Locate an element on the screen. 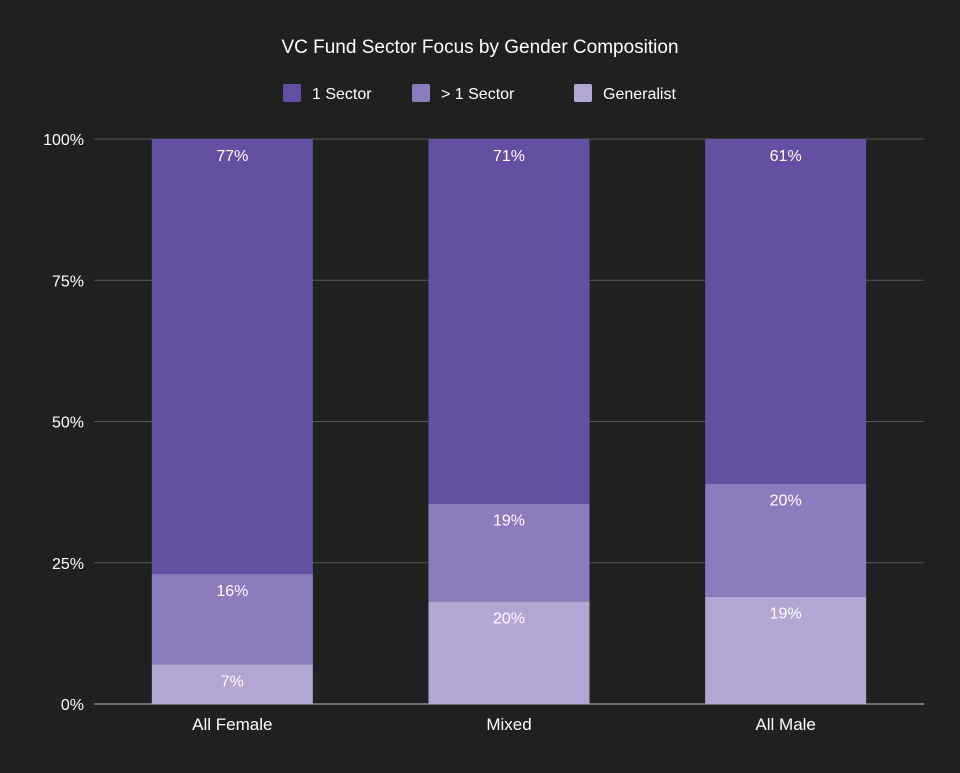  legend: 1 Sector > 1 Sector Generalist is located at coordinates (479, 93).